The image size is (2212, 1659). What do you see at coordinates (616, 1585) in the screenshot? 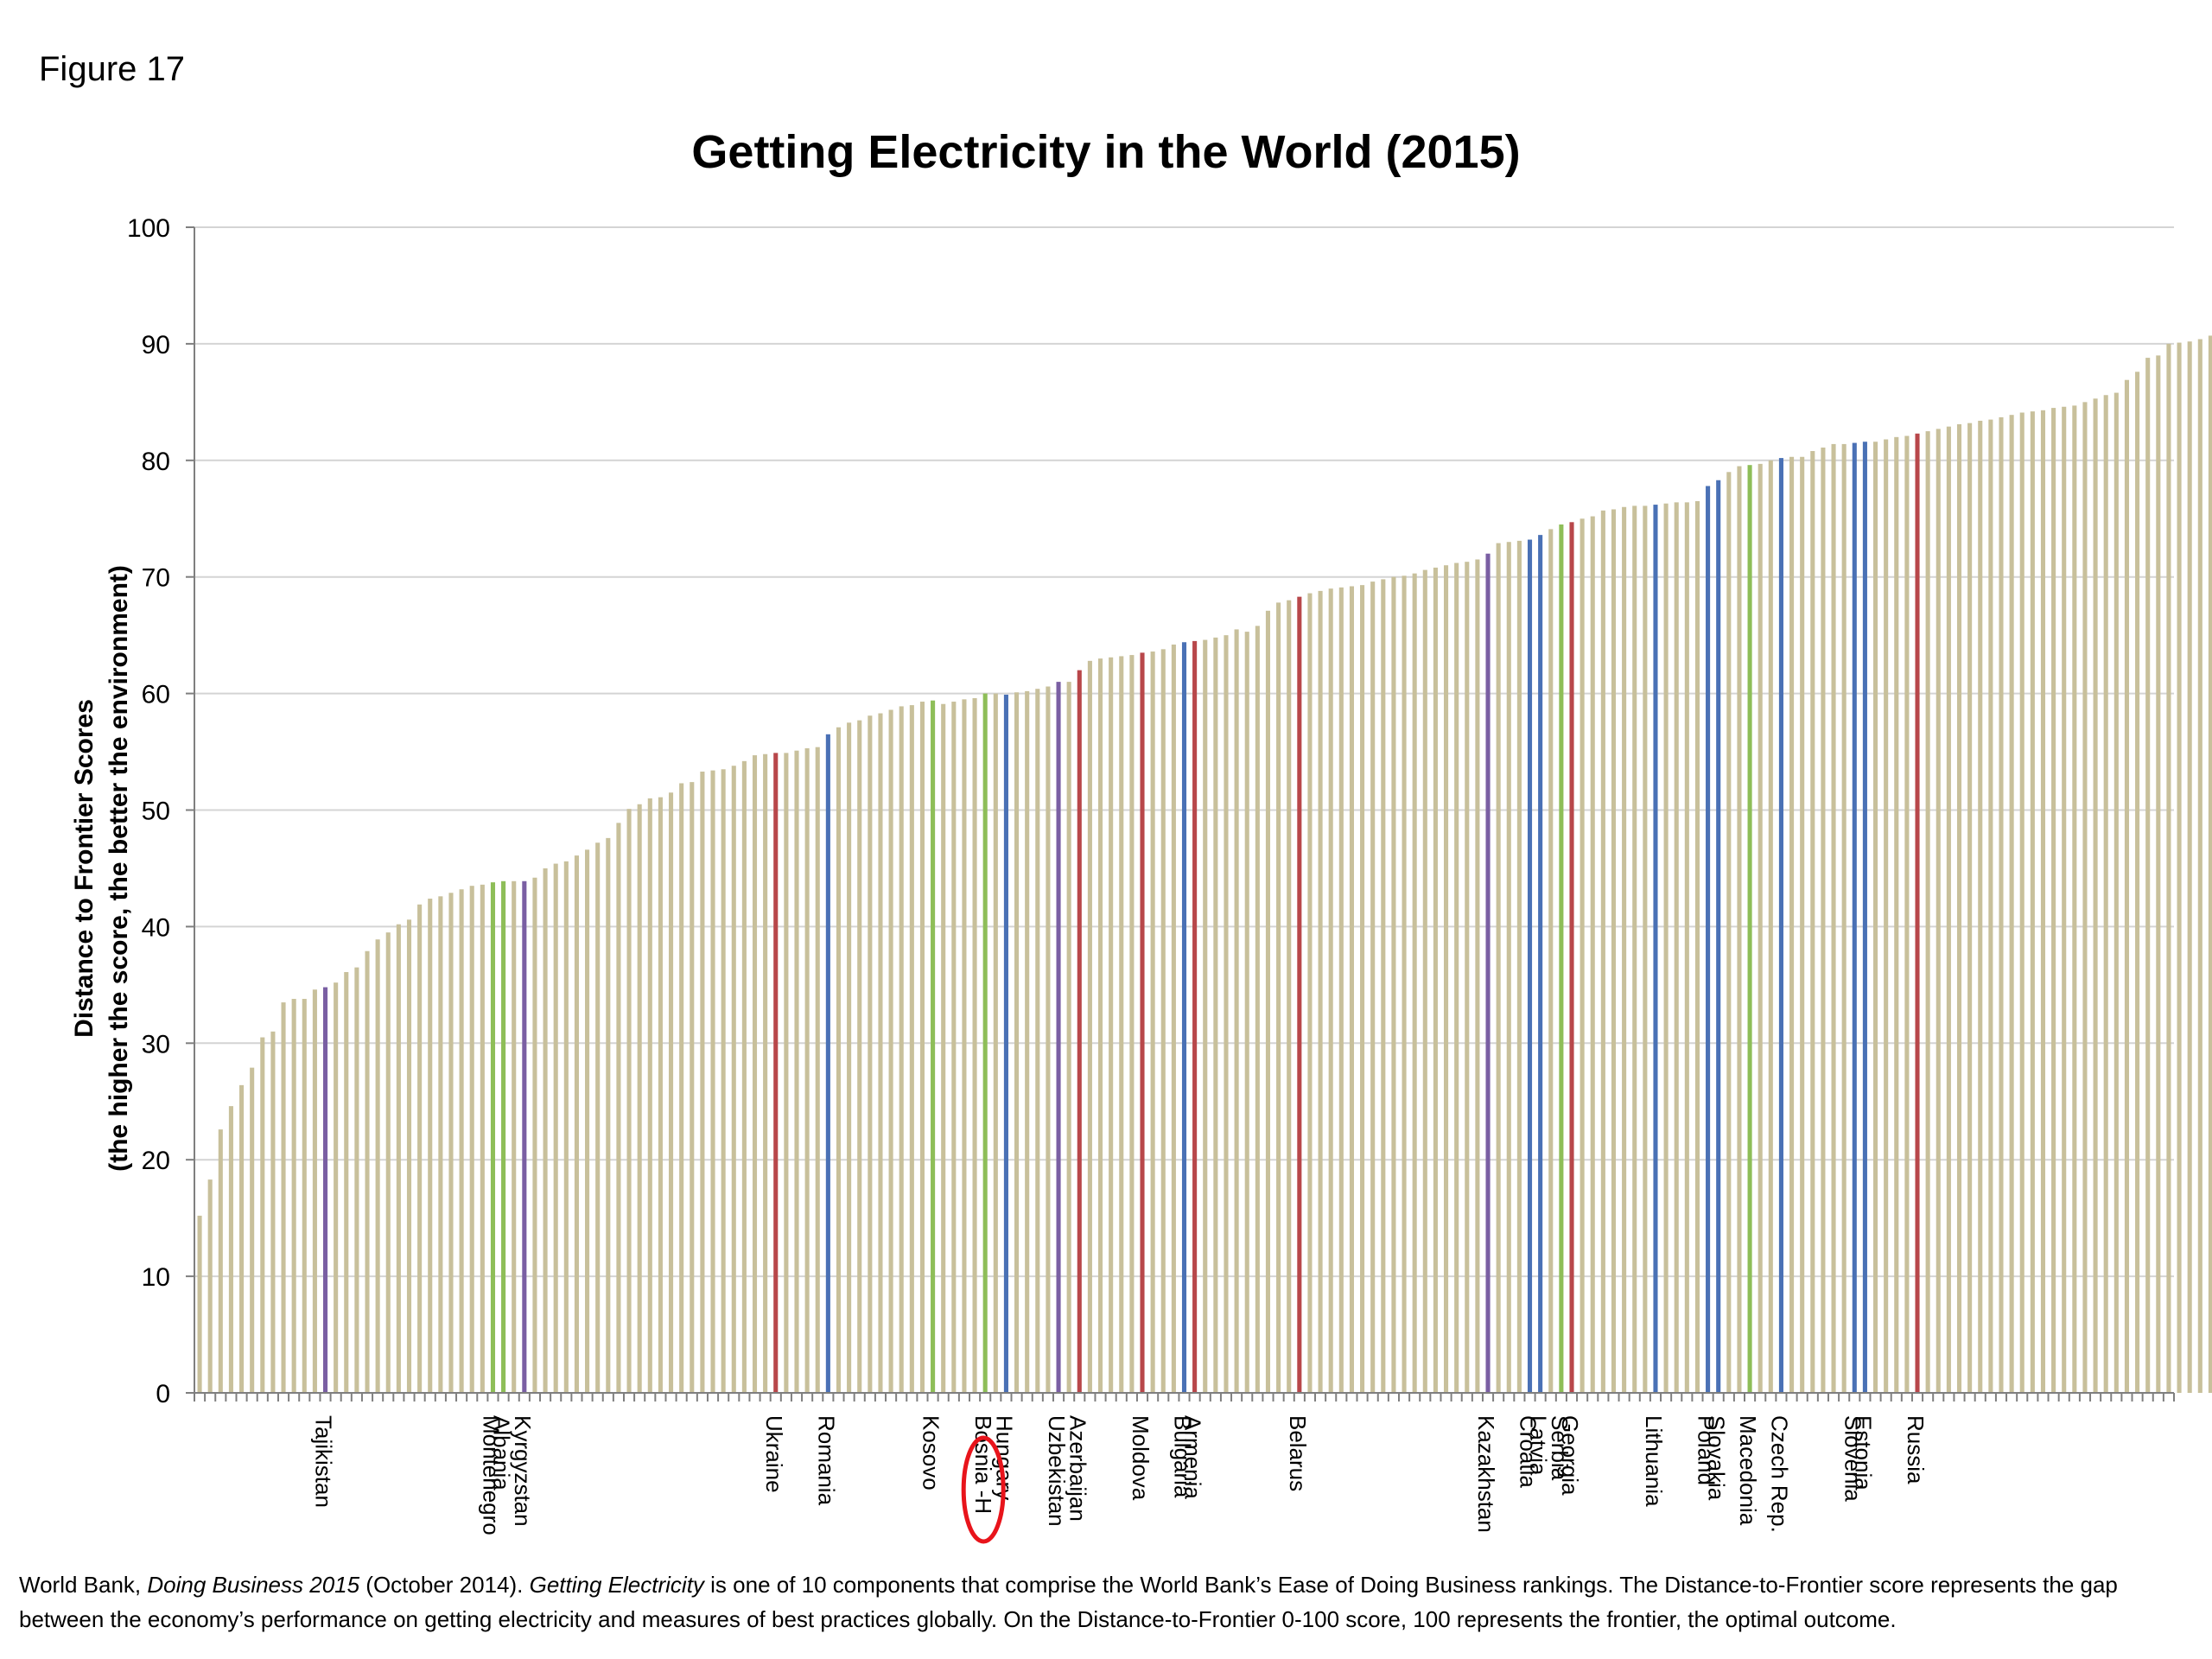
I see `caption-component: Getting Electricity` at bounding box center [616, 1585].